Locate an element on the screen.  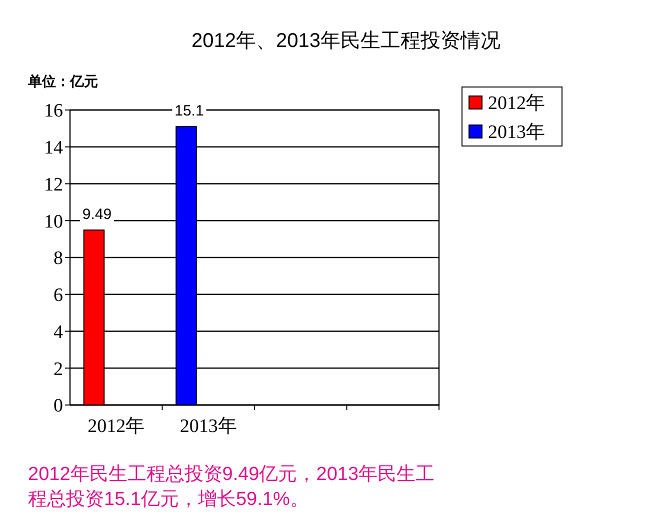
y-tick-label: 16 is located at coordinates (53, 111).